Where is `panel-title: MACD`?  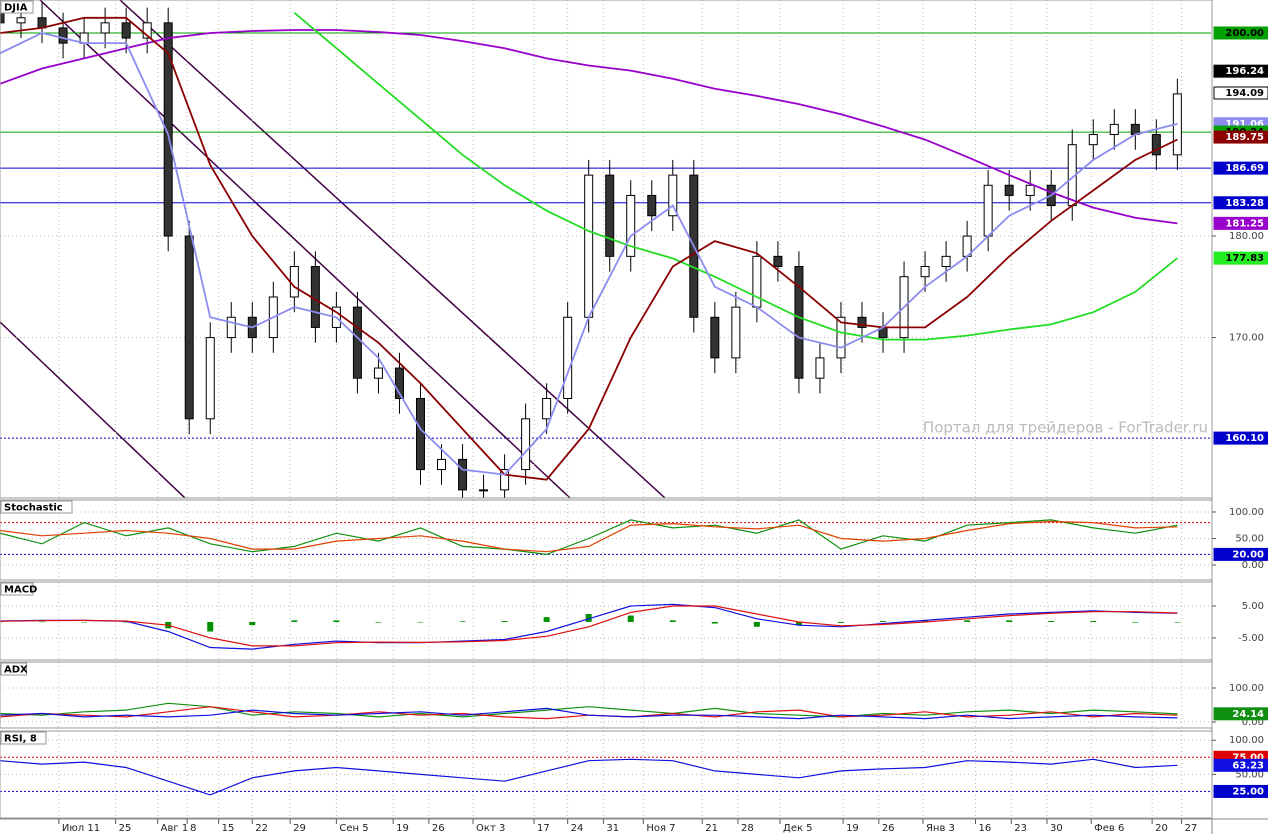
panel-title: MACD is located at coordinates (20, 590).